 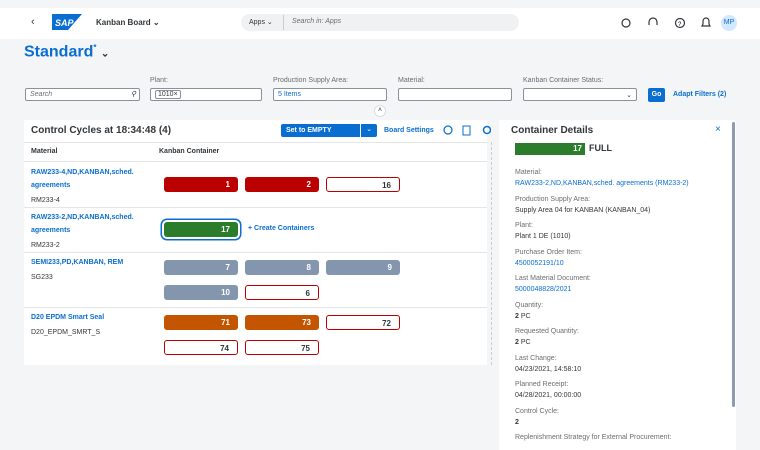 I want to click on field-value-text: Plant 1 DE (1010), so click(x=543, y=236).